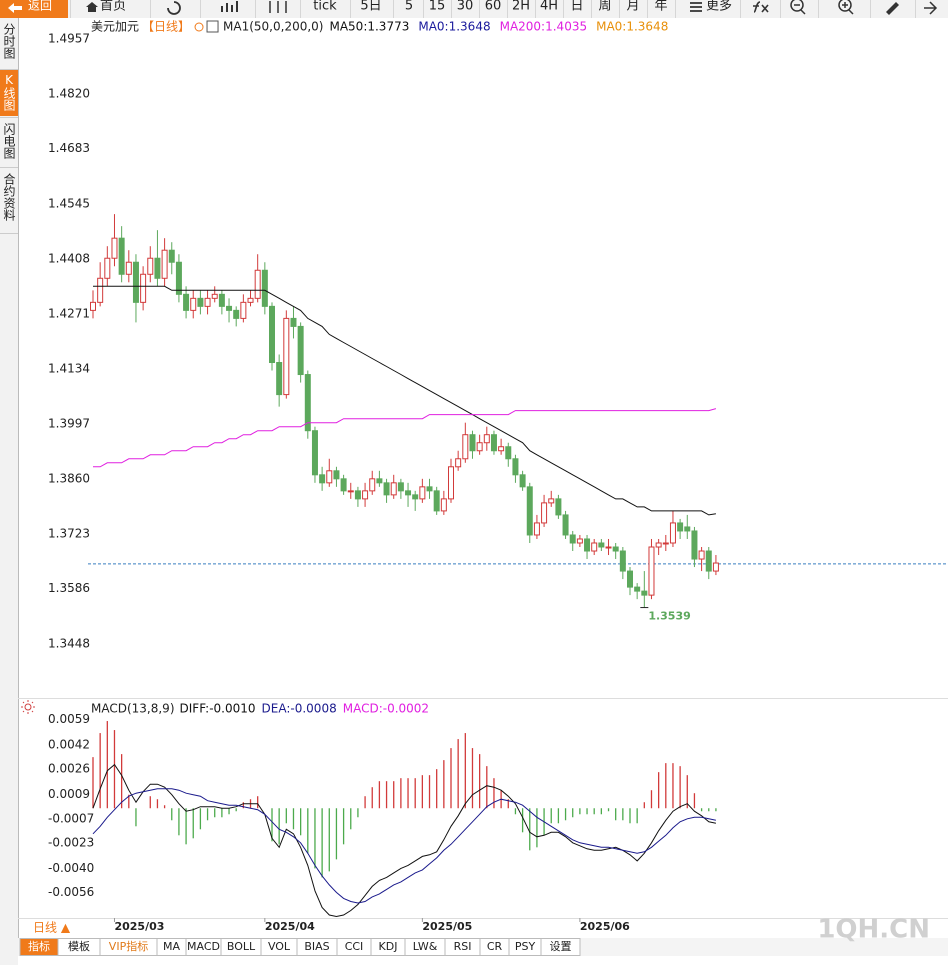  I want to click on toolbar-item: 月, so click(632, 7).